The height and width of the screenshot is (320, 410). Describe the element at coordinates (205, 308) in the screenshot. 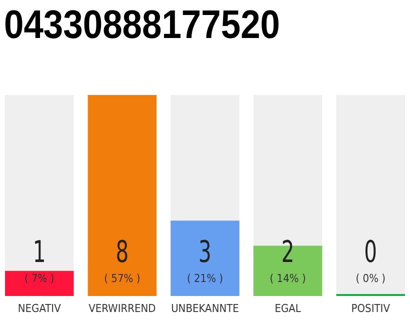

I see `x-tick-label: UNBEKANNTE` at that location.